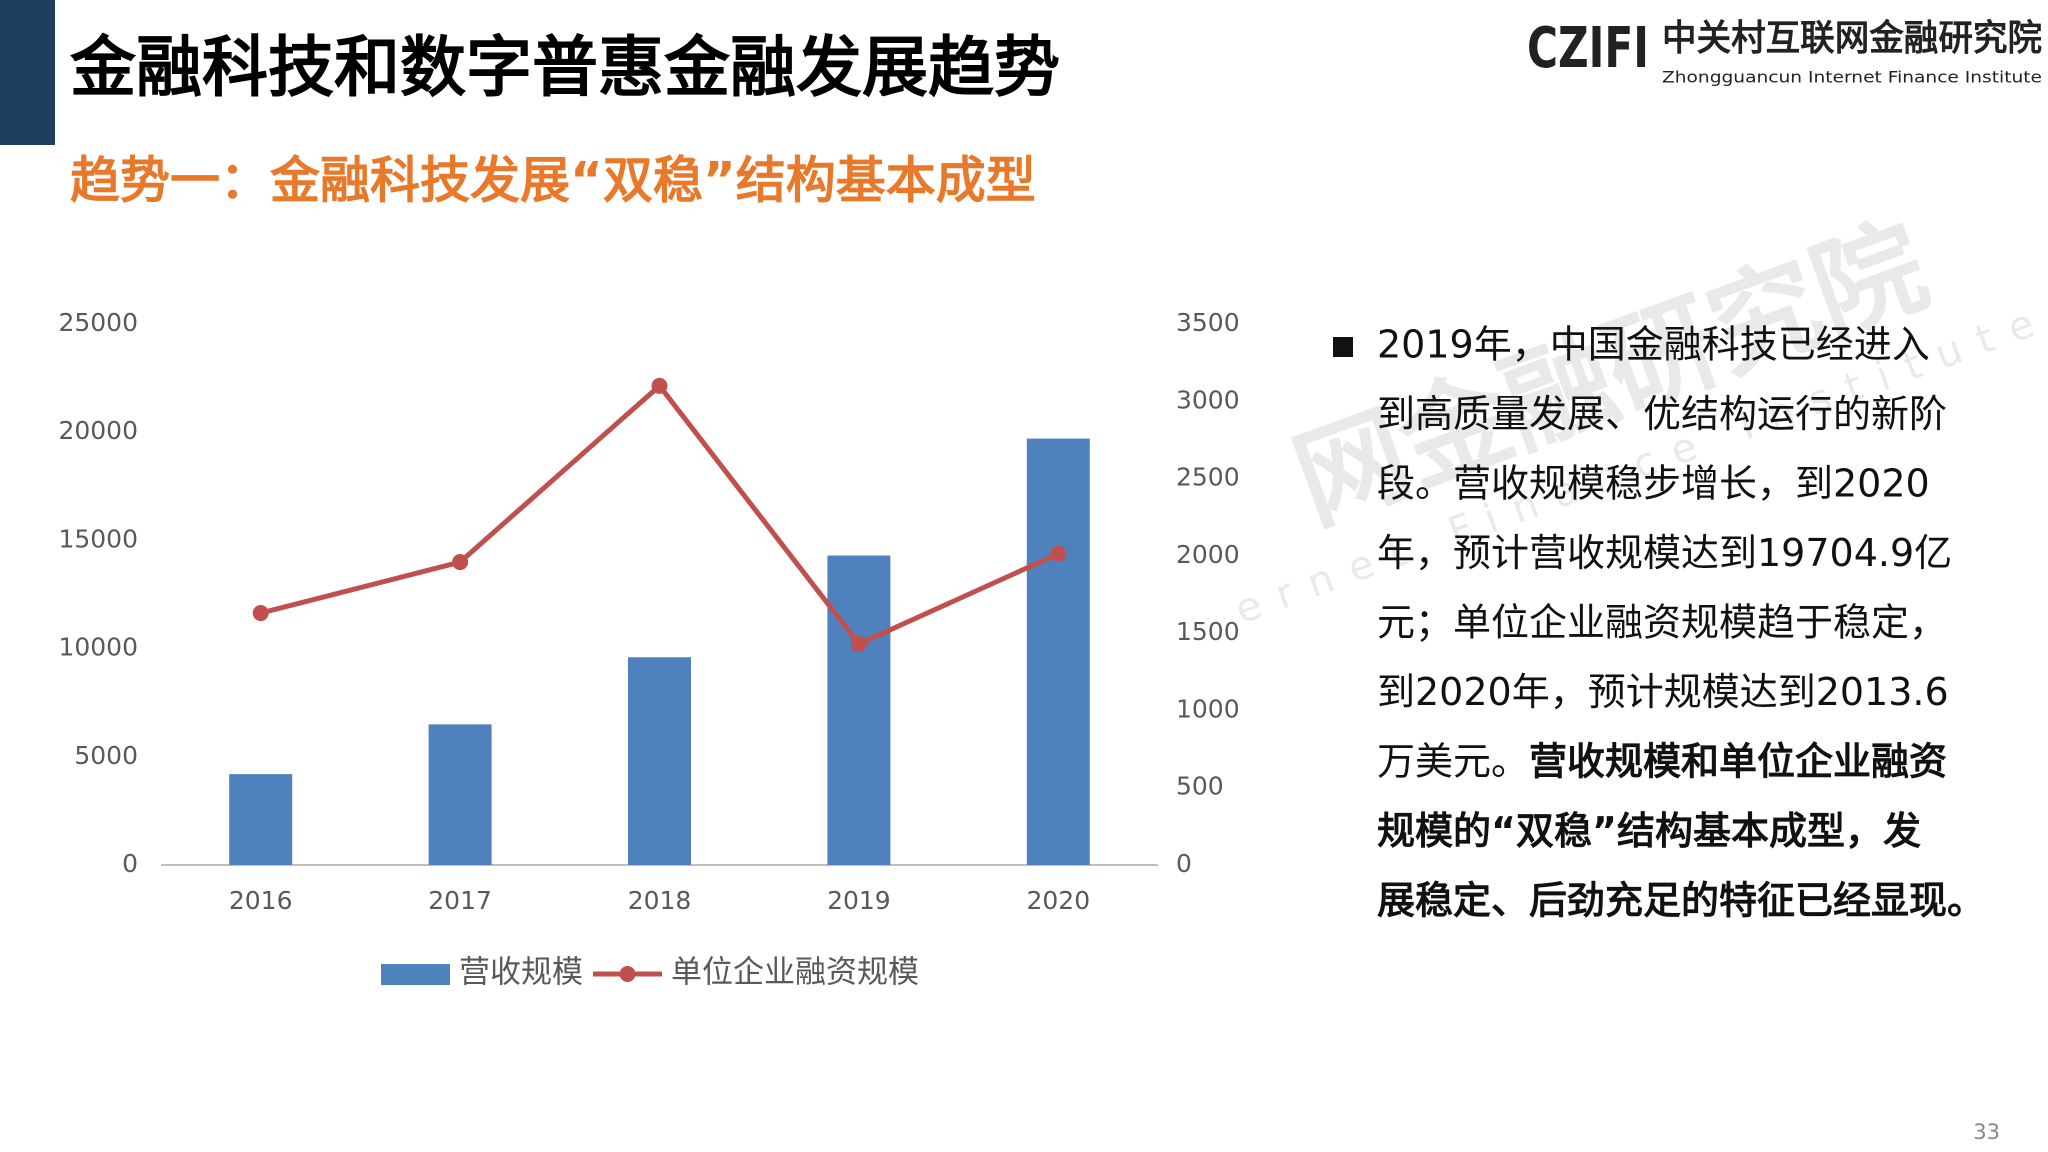 The image size is (2048, 1152). Describe the element at coordinates (1649, 831) in the screenshot. I see `body-emphasis: 规模的“双稳”结构基本成型，发` at that location.